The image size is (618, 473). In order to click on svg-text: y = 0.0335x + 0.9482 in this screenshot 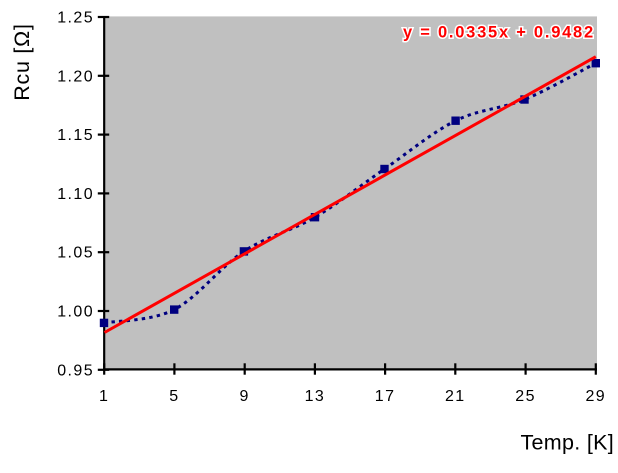, I will do `click(499, 33)`.